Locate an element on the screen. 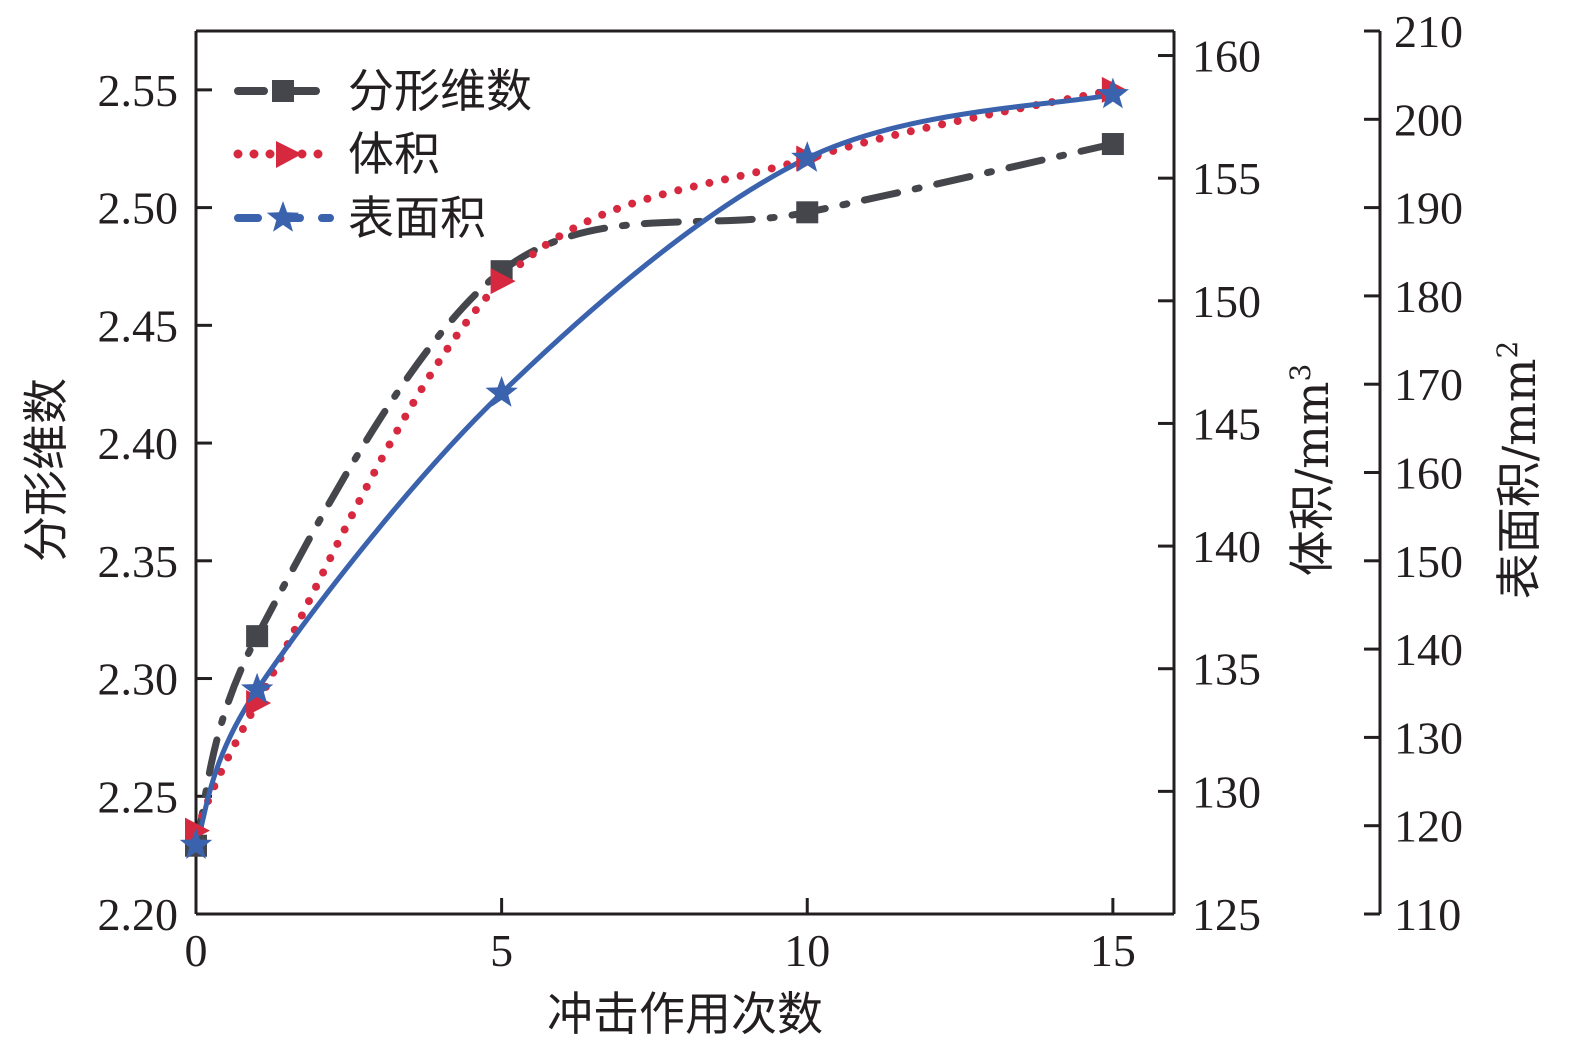 The width and height of the screenshot is (1575, 1052). surface-y-tick-label: 200 is located at coordinates (1428, 119).